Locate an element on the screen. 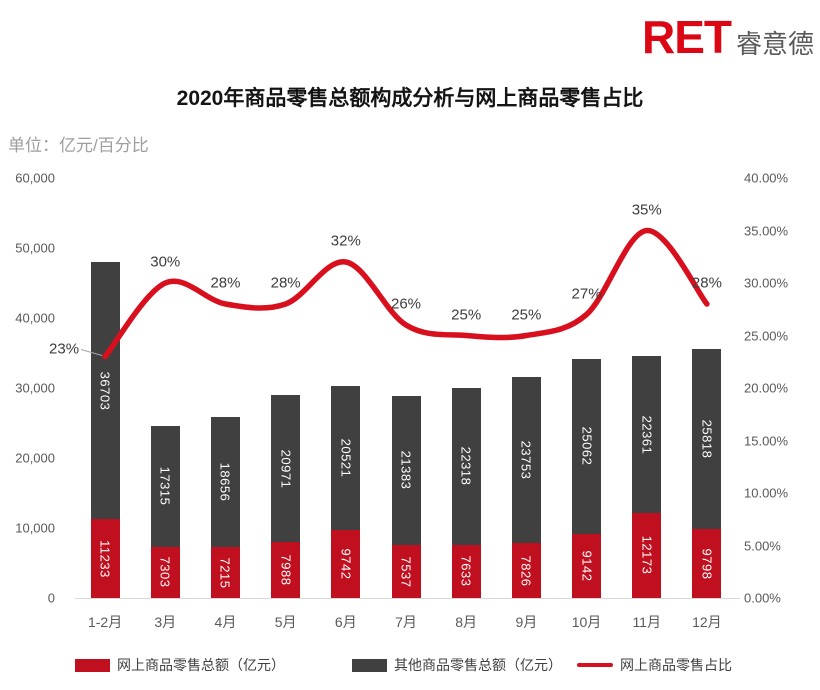  y-axis-tick-right: 30.00% is located at coordinates (766, 283).